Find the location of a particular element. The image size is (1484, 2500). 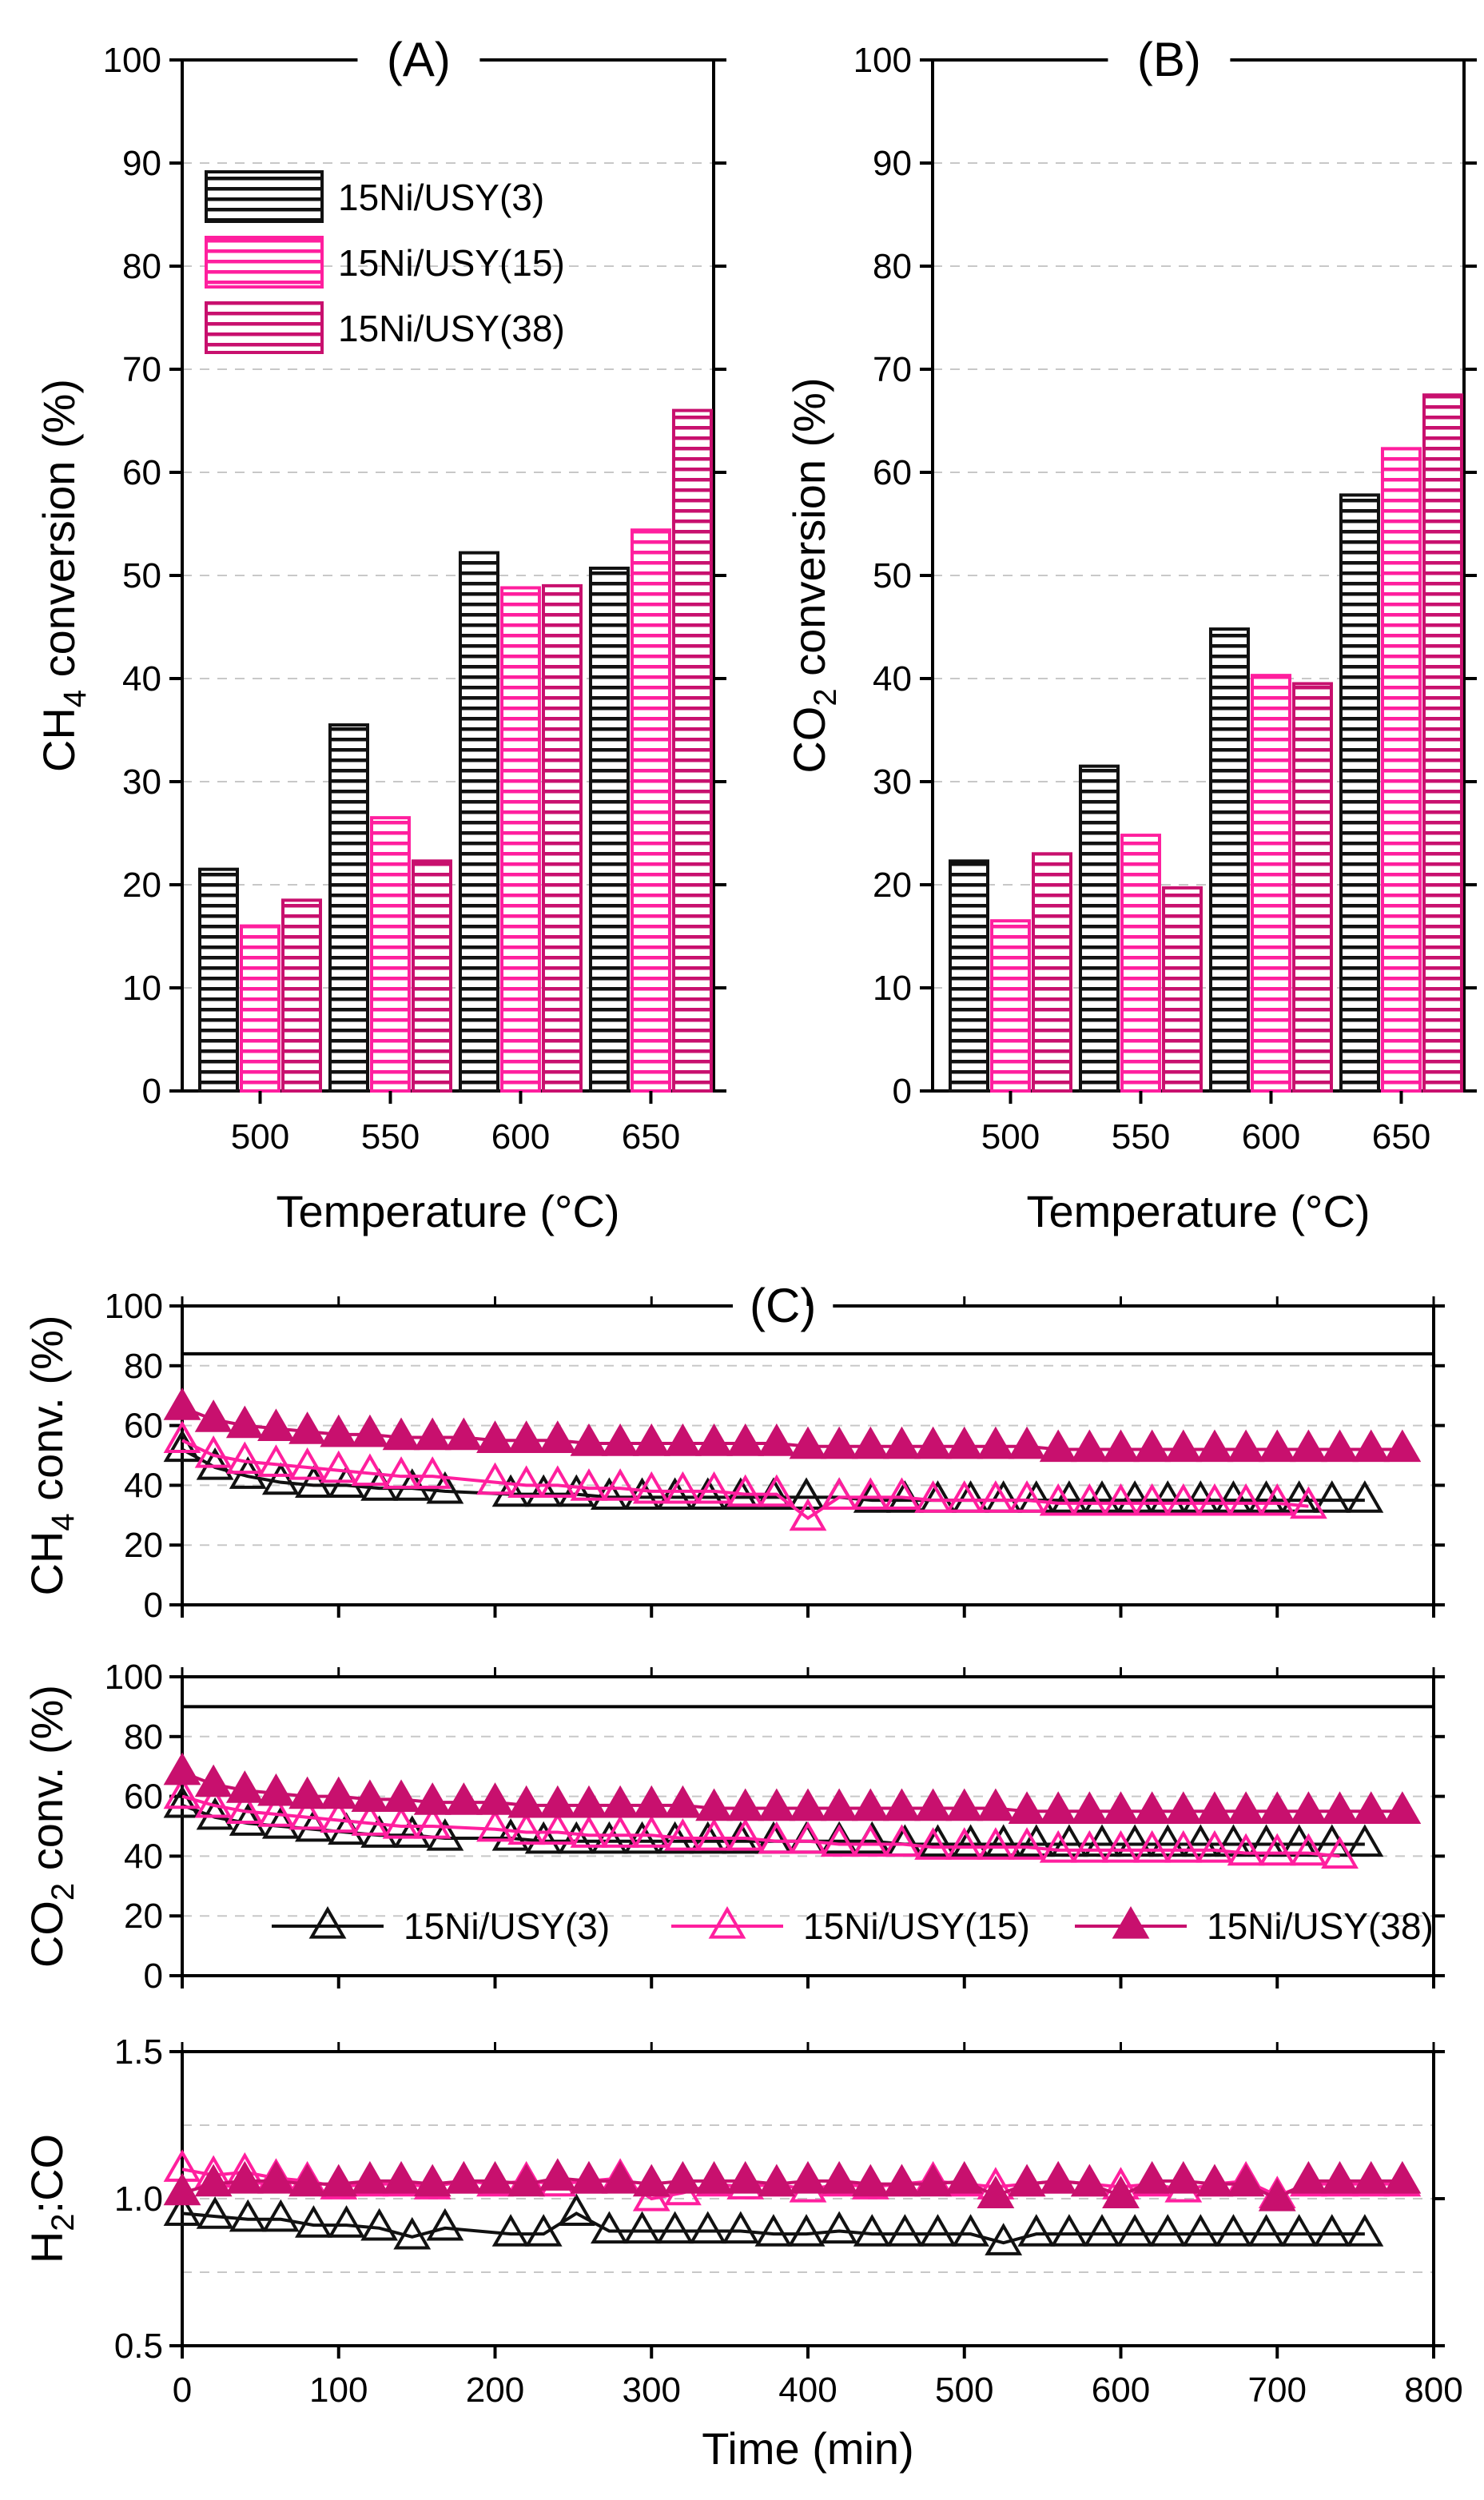

y-axis-label: CH4 conv. (%) is located at coordinates (51, 1455).